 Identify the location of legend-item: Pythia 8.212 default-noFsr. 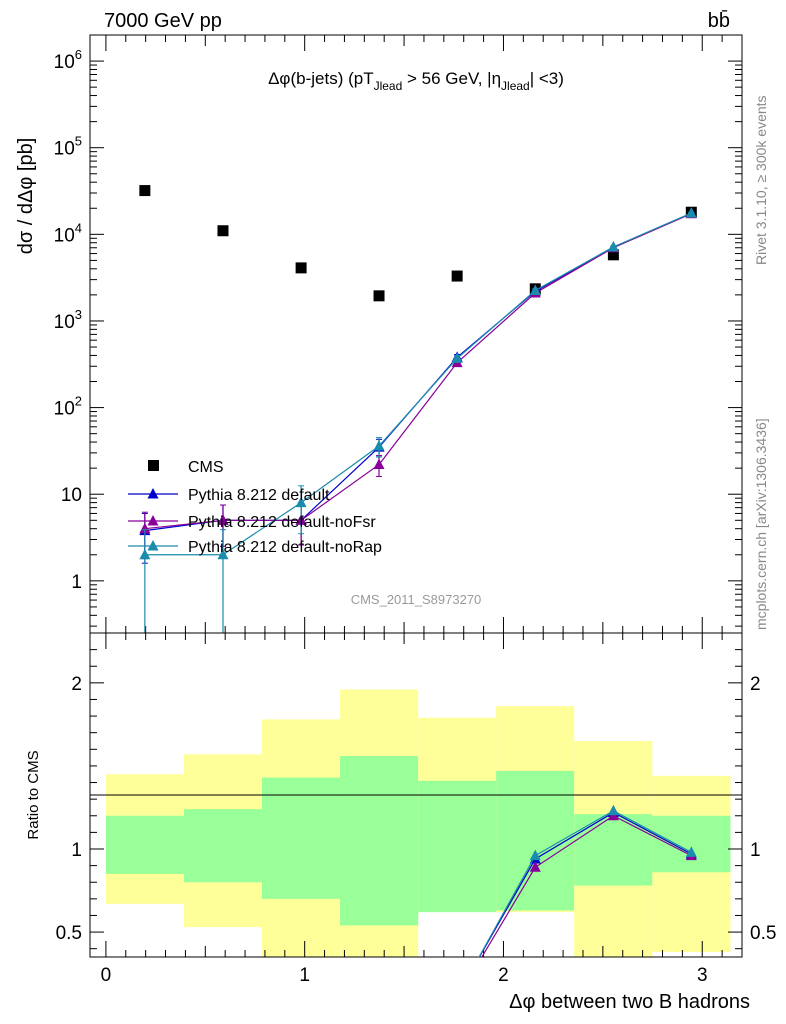
(252, 522).